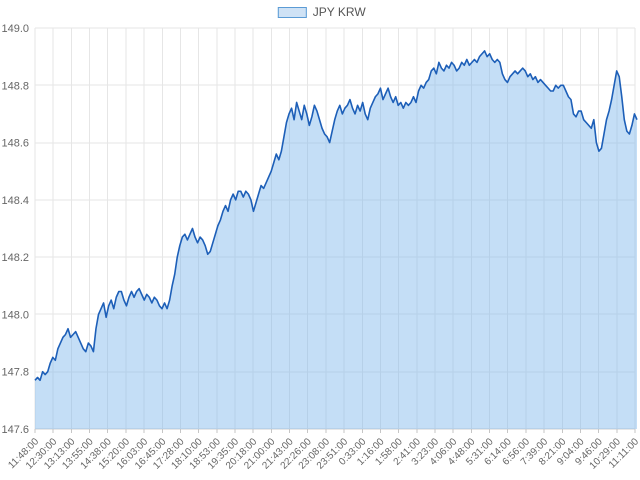 The width and height of the screenshot is (640, 480). Describe the element at coordinates (15, 86) in the screenshot. I see `y-axis-label: 148.8` at that location.